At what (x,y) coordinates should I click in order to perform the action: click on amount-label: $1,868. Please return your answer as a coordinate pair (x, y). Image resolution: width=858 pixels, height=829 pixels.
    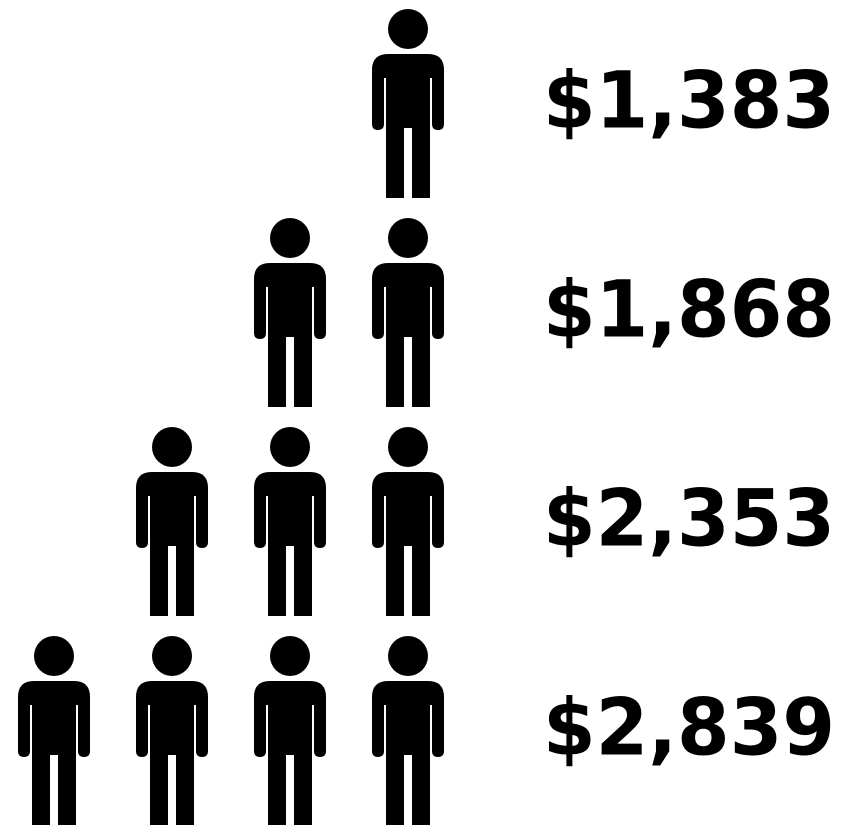
    Looking at the image, I should click on (689, 310).